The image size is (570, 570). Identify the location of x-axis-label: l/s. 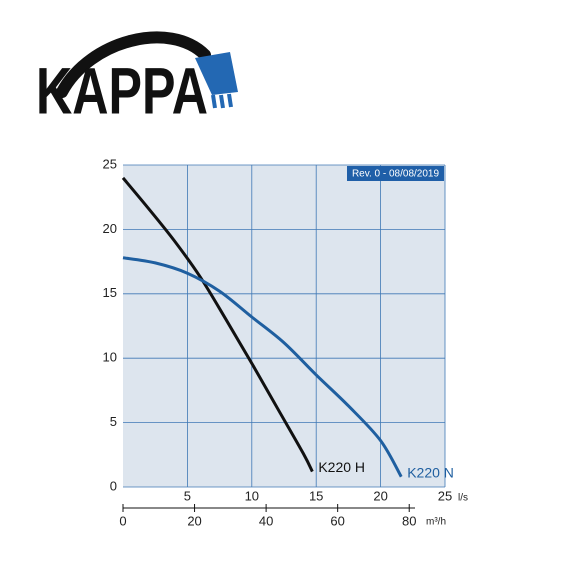
(463, 498).